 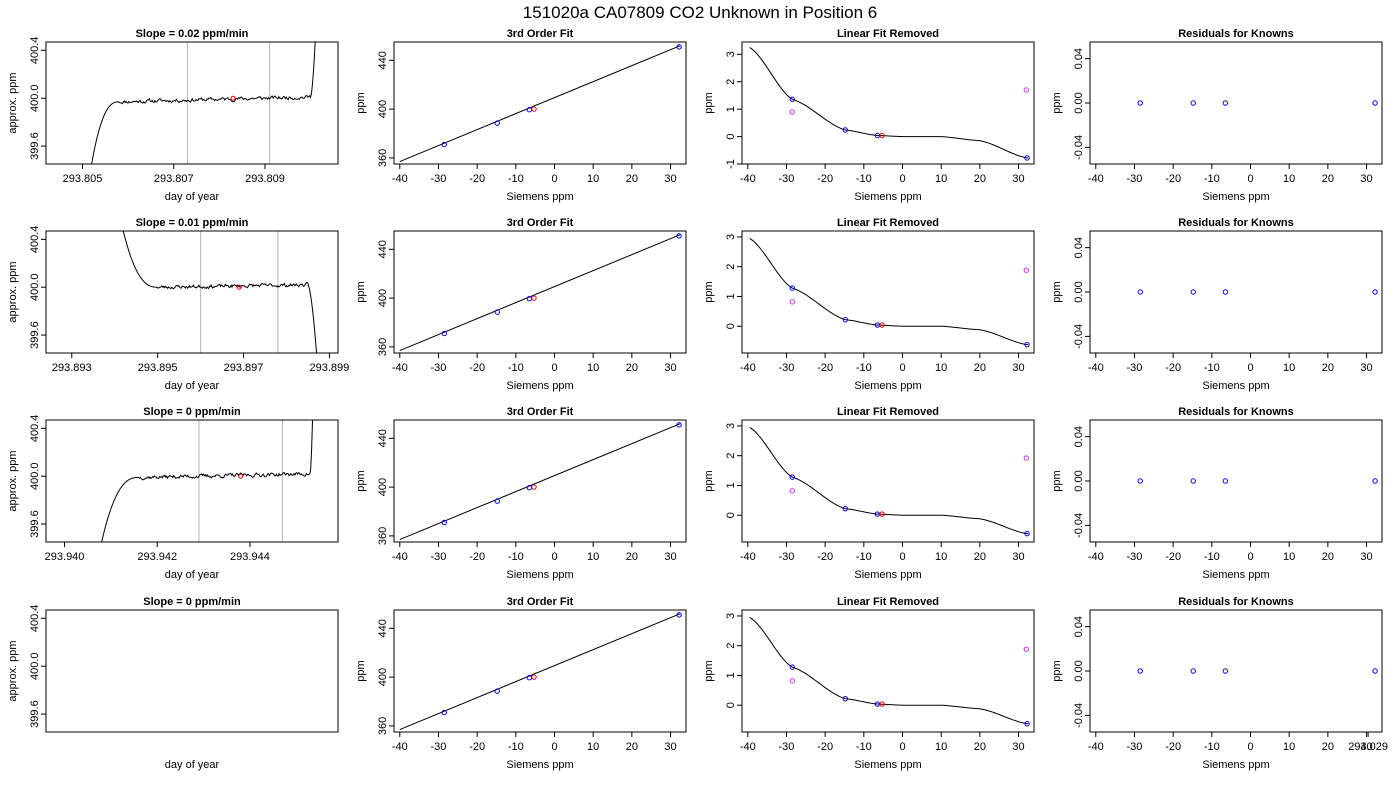 I want to click on y-axis-label: ppm, so click(x=1057, y=291).